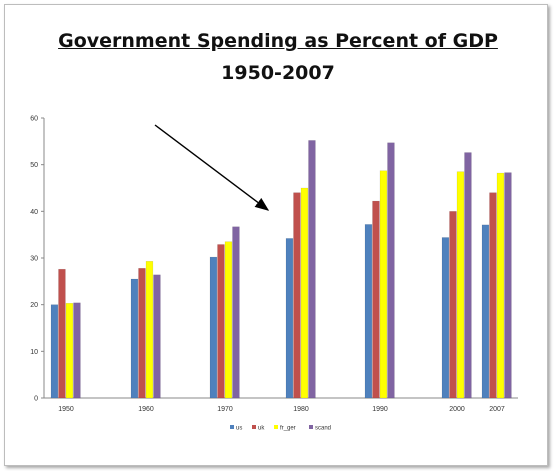 Image resolution: width=556 pixels, height=471 pixels. I want to click on bar-fr_ger-1960, so click(149, 330).